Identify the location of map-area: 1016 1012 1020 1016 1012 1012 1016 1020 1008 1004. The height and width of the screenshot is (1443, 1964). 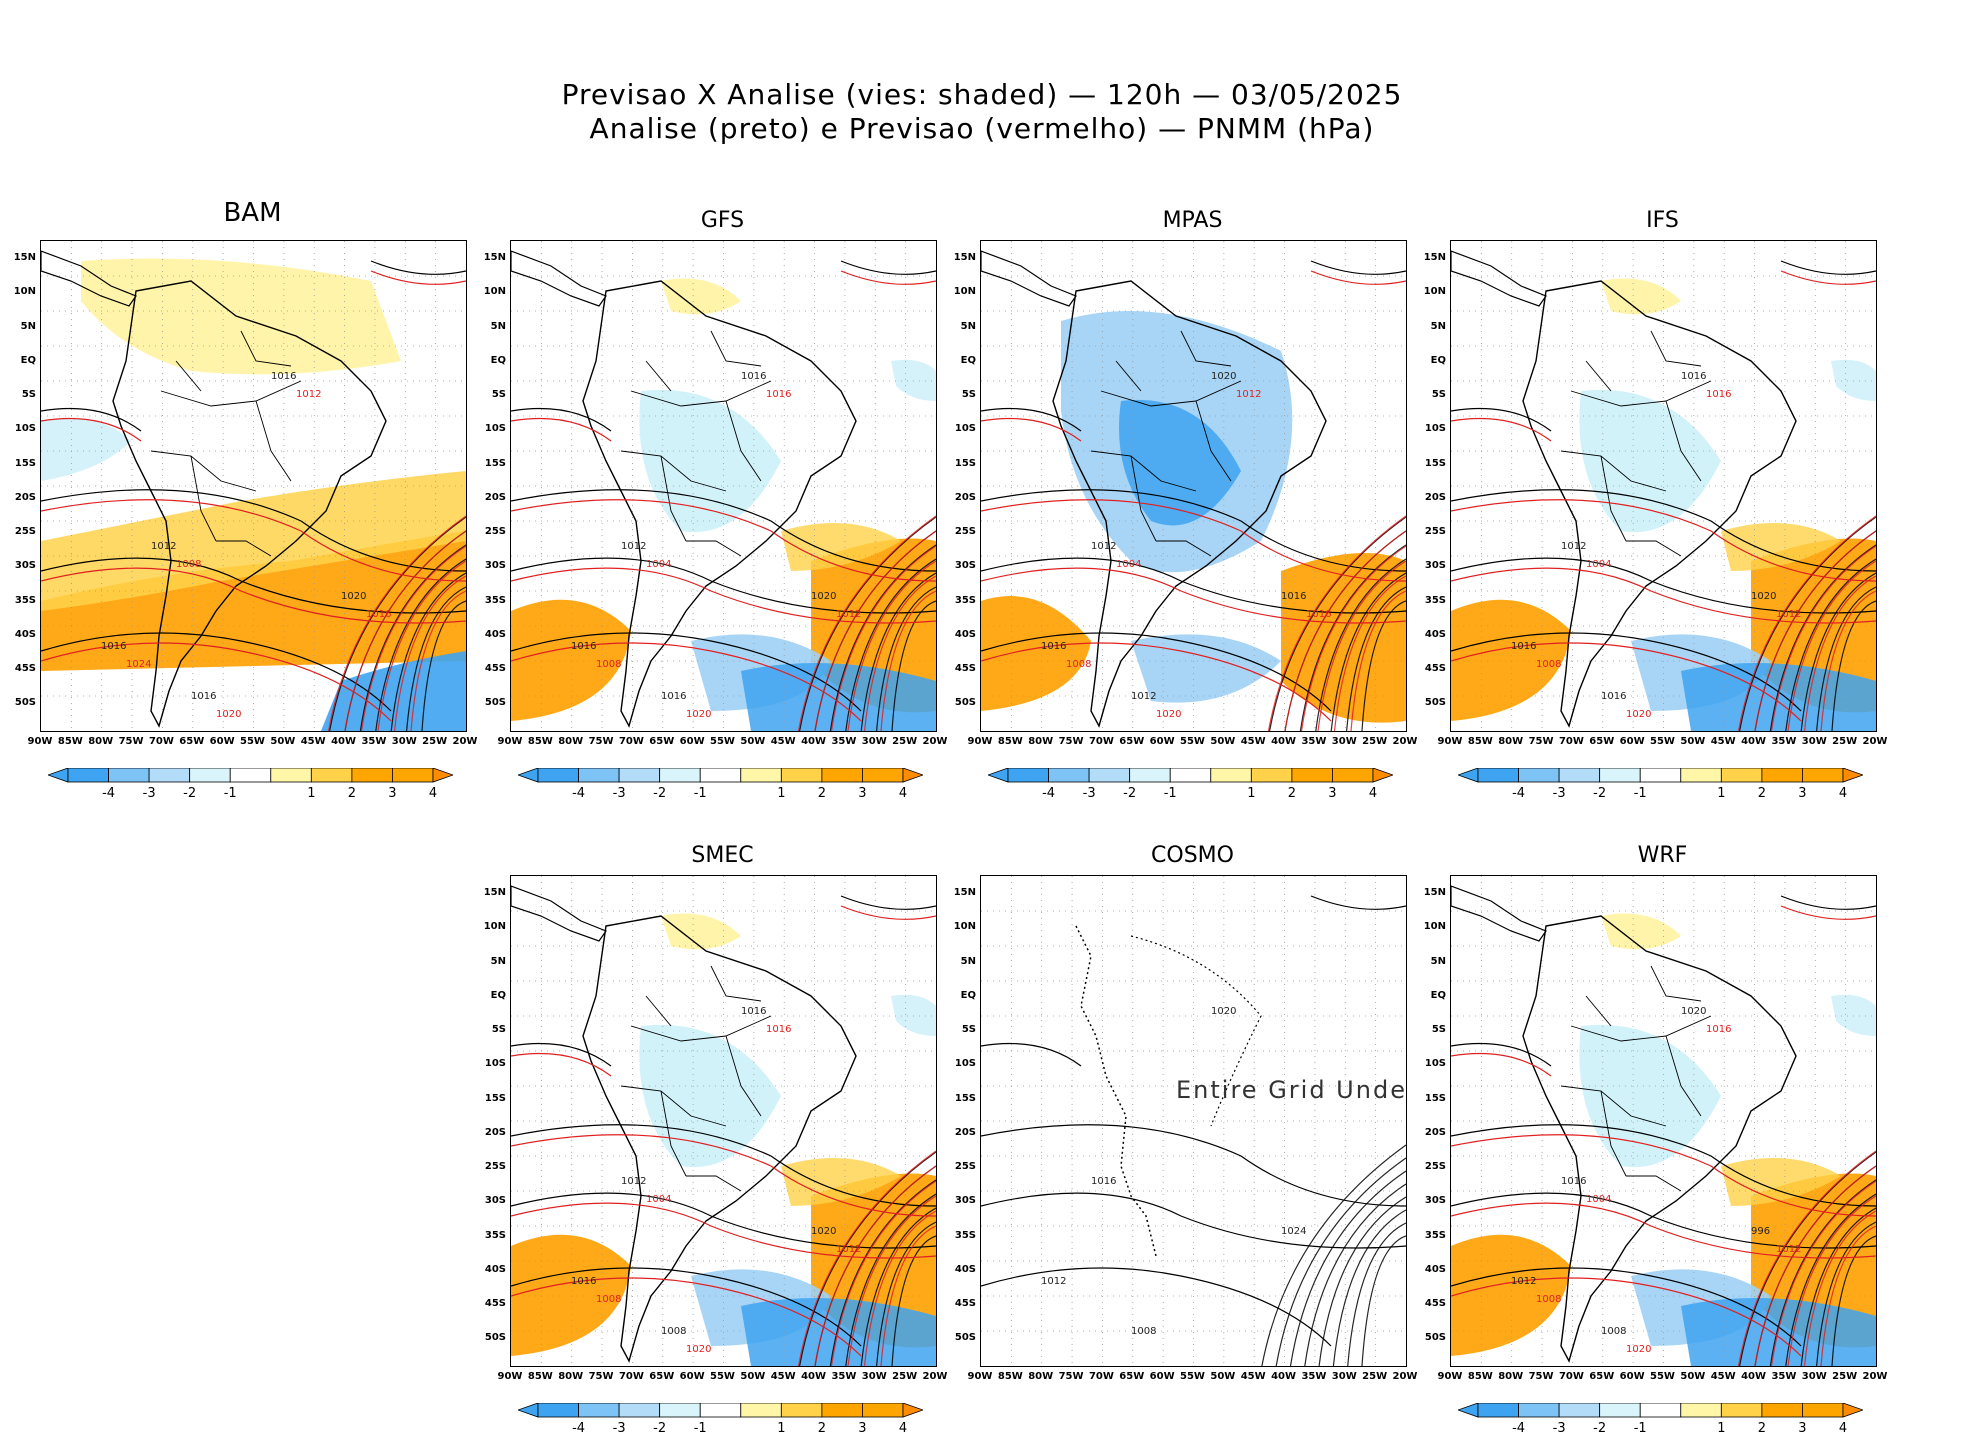
(1193, 486).